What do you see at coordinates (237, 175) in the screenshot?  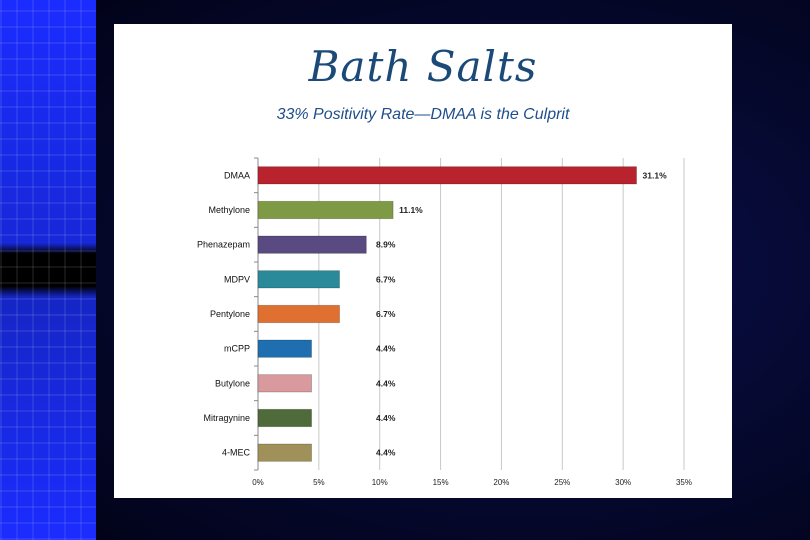 I see `category-label: DMAA` at bounding box center [237, 175].